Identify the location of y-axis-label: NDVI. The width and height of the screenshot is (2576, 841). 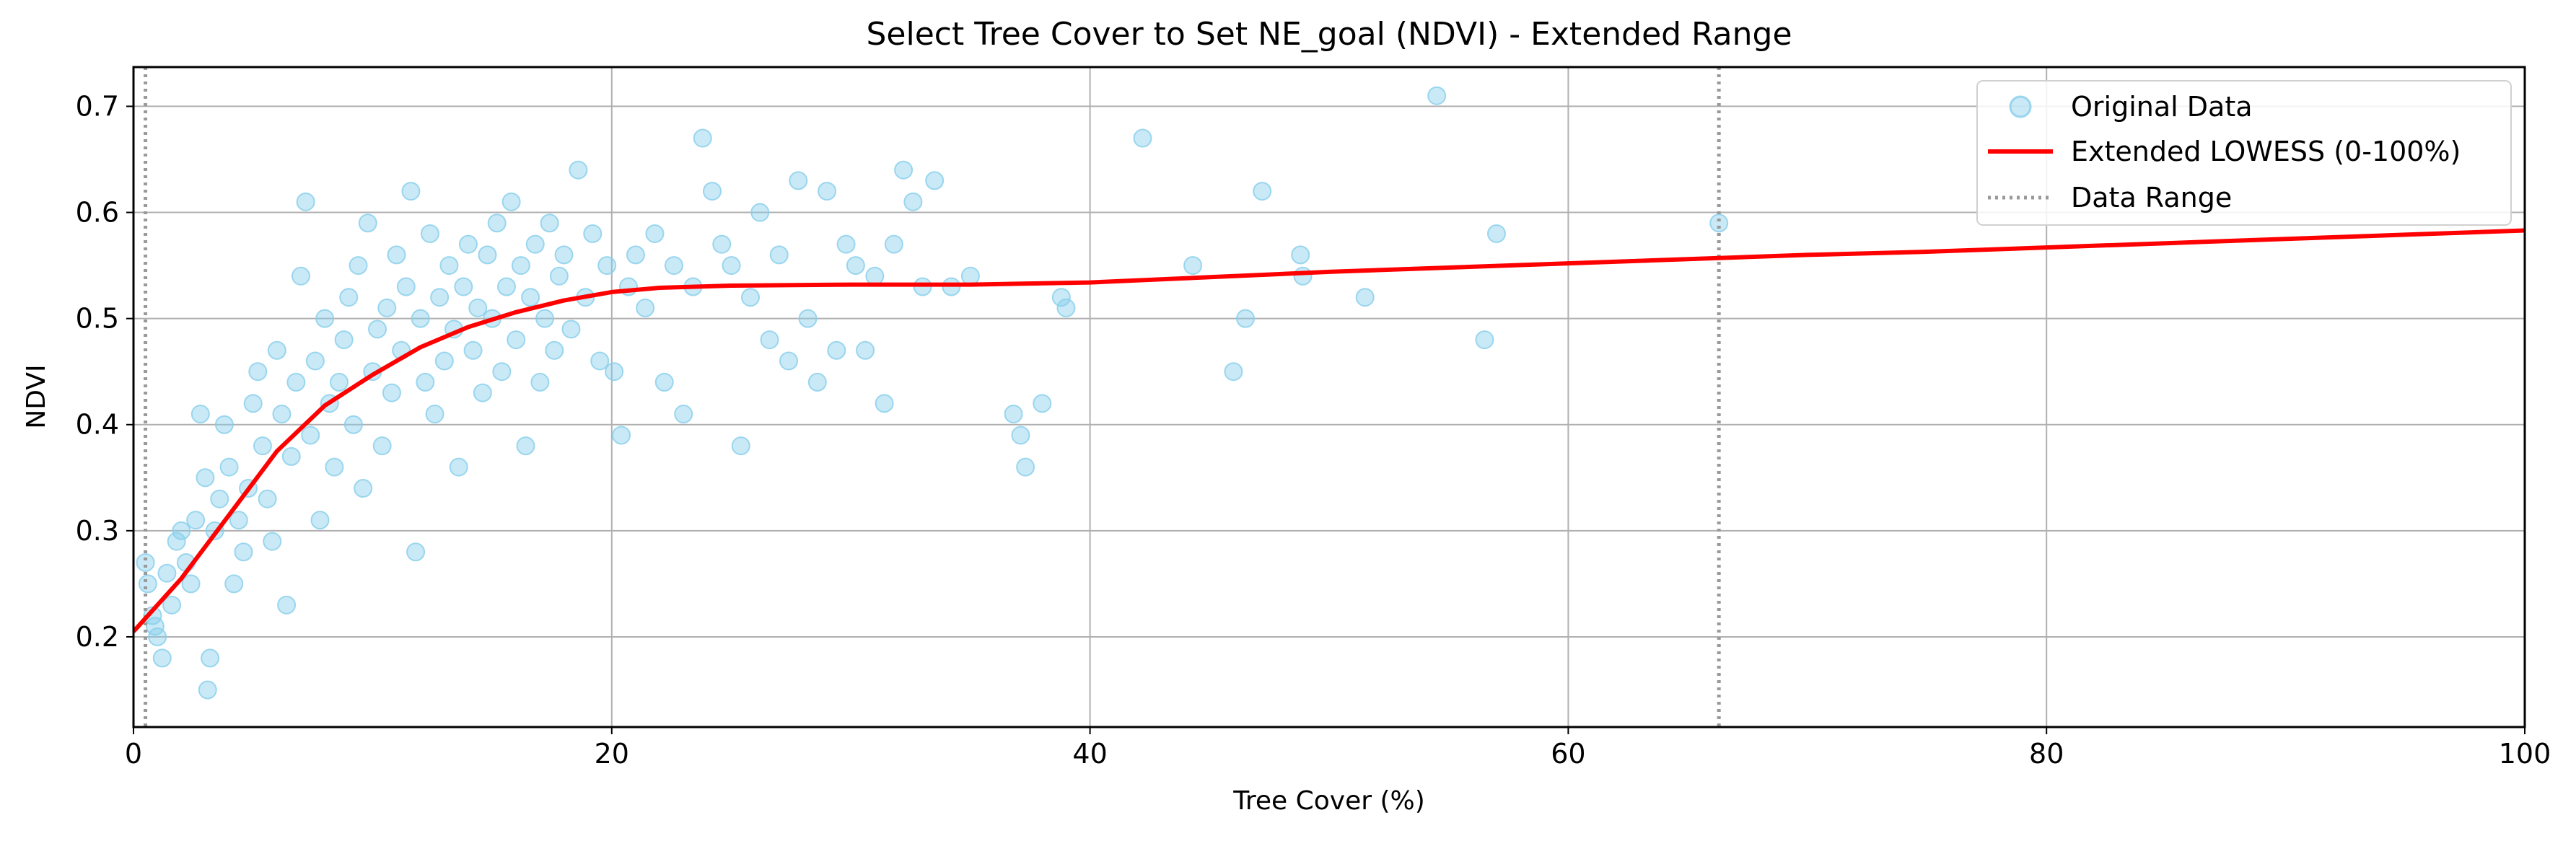
(36, 396).